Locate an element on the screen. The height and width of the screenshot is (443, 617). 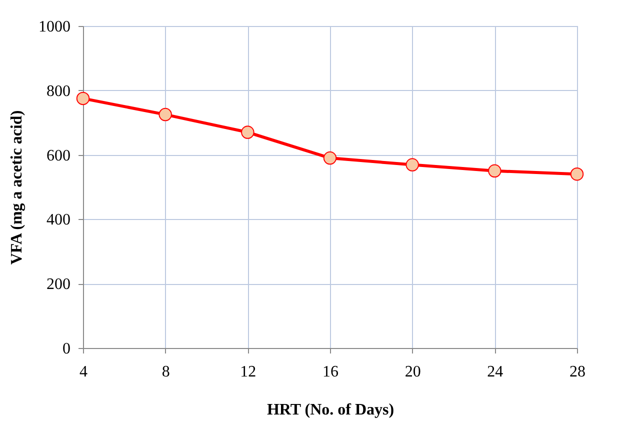
x-tick-label: 8 is located at coordinates (166, 372).